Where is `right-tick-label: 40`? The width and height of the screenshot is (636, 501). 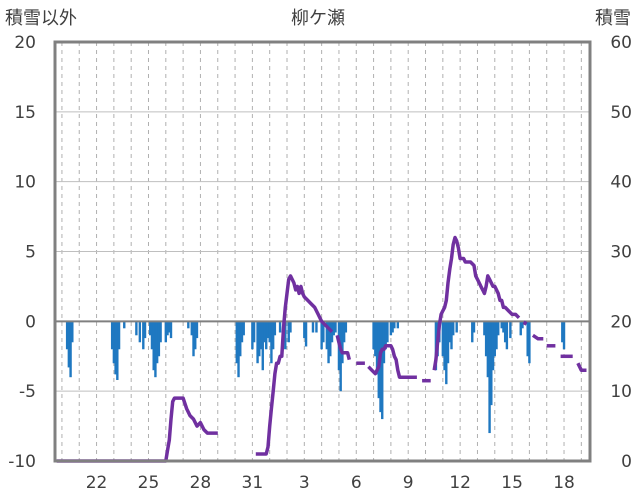
right-tick-label: 40 is located at coordinates (621, 183).